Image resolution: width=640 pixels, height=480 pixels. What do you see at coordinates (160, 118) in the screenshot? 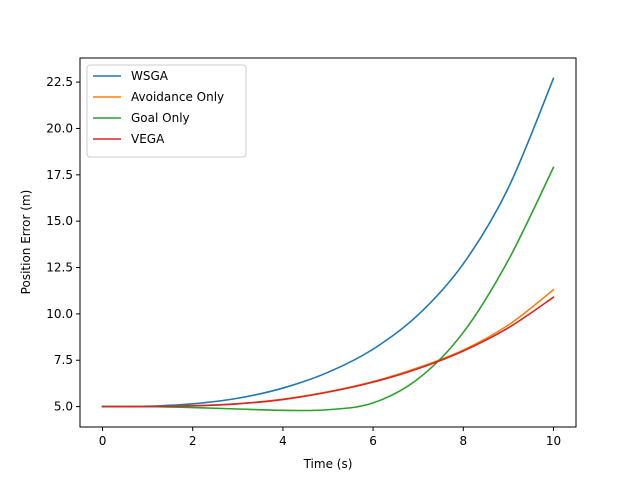
I see `legend-label: Goal Only` at bounding box center [160, 118].